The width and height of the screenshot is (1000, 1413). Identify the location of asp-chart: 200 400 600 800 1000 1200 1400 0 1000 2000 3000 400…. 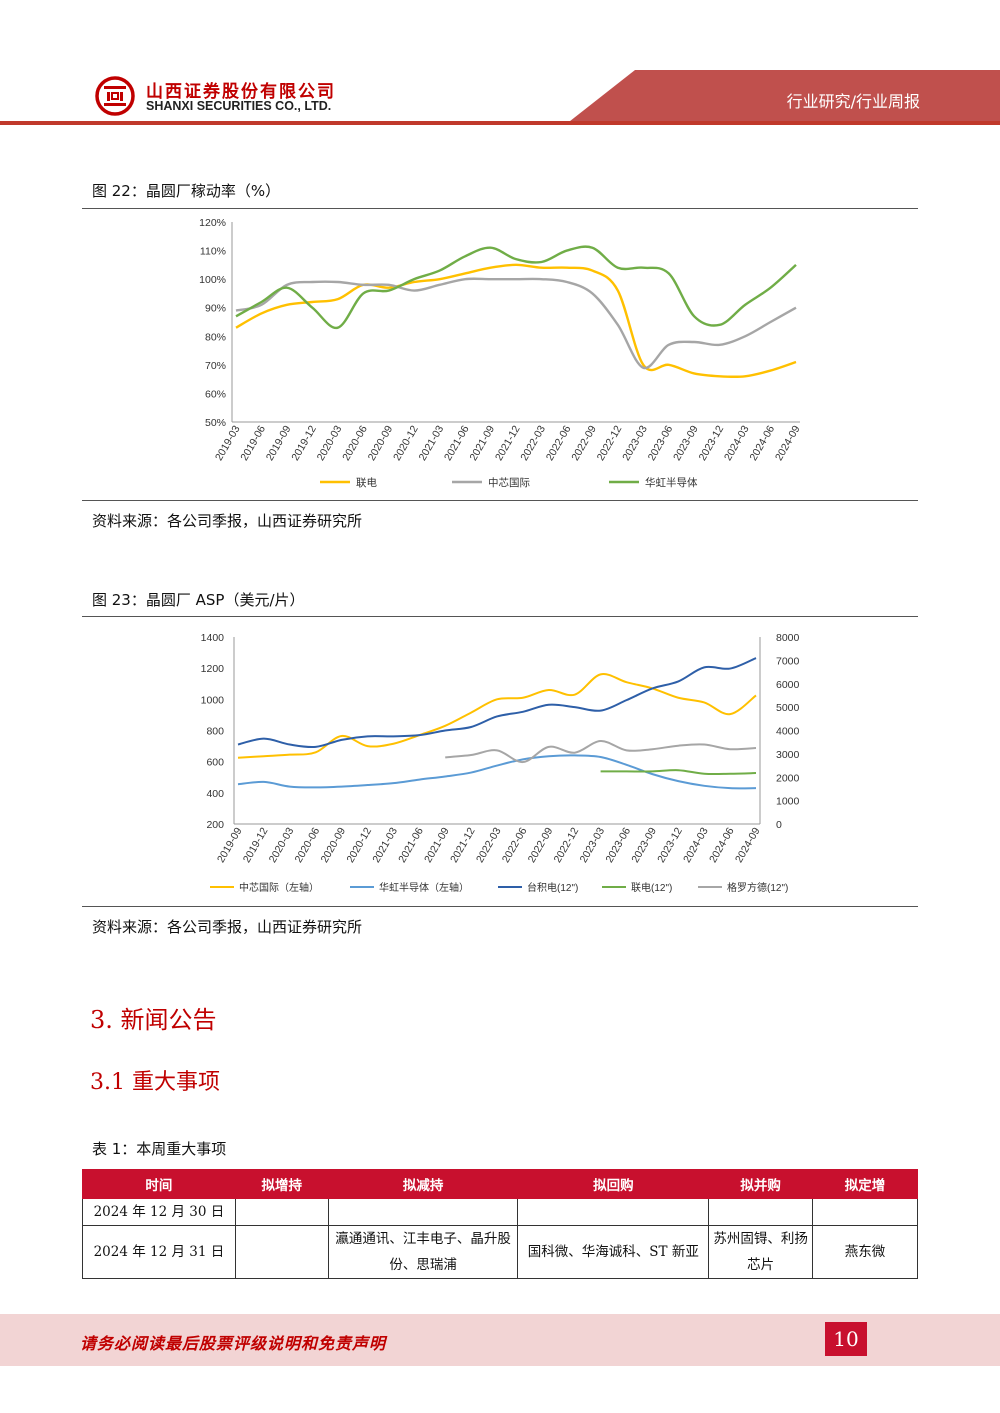
(500, 763).